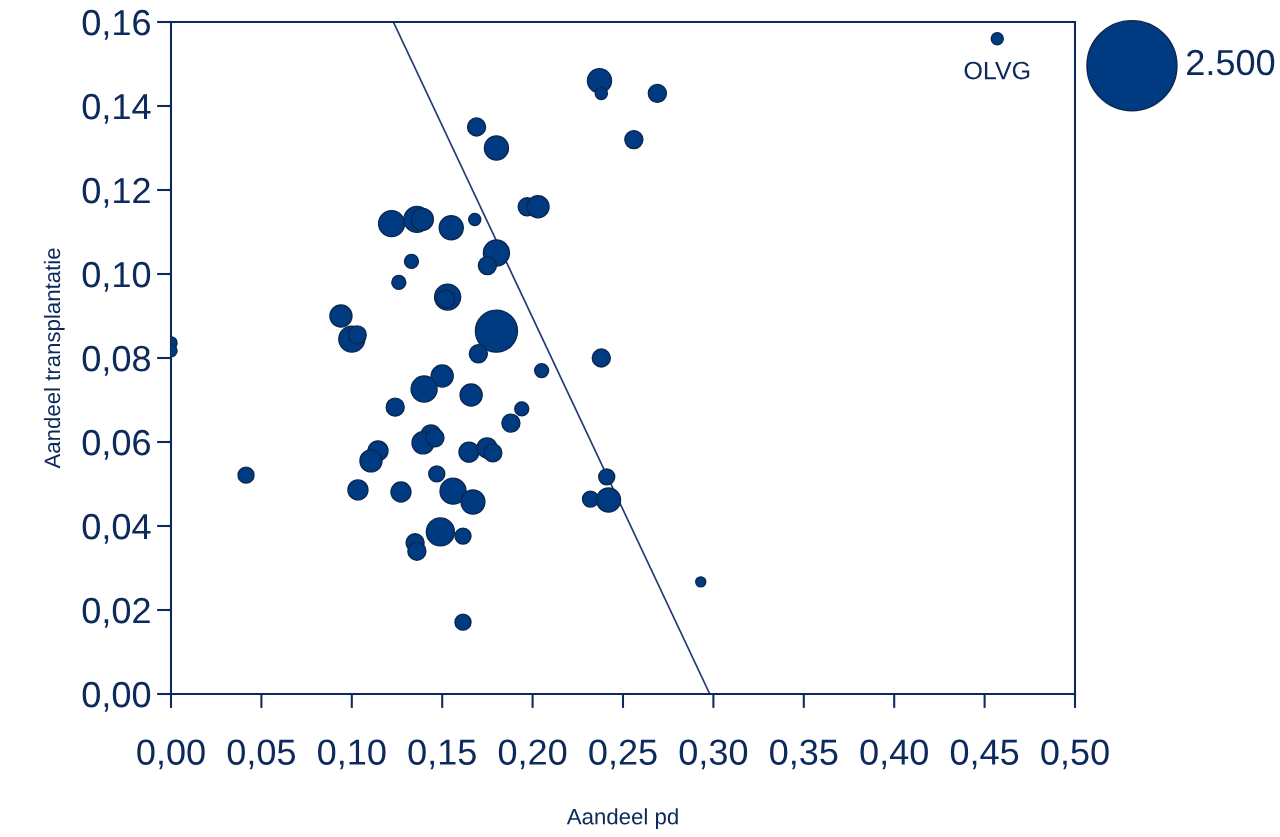 The width and height of the screenshot is (1280, 837). I want to click on legend-label: 2.500, so click(1231, 62).